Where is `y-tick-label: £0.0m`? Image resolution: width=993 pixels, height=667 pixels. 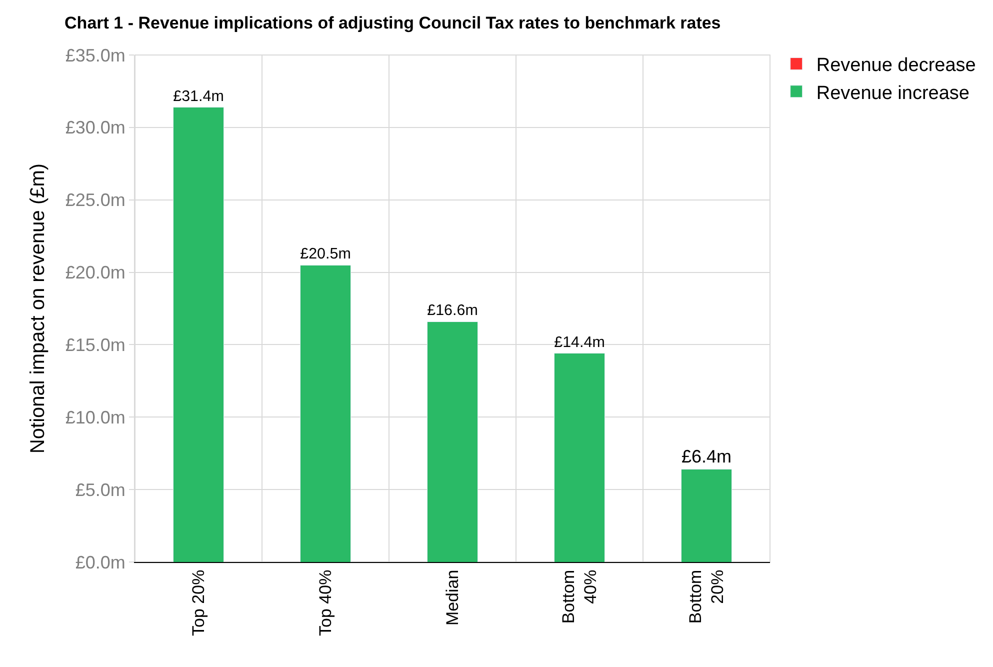 y-tick-label: £0.0m is located at coordinates (100, 562).